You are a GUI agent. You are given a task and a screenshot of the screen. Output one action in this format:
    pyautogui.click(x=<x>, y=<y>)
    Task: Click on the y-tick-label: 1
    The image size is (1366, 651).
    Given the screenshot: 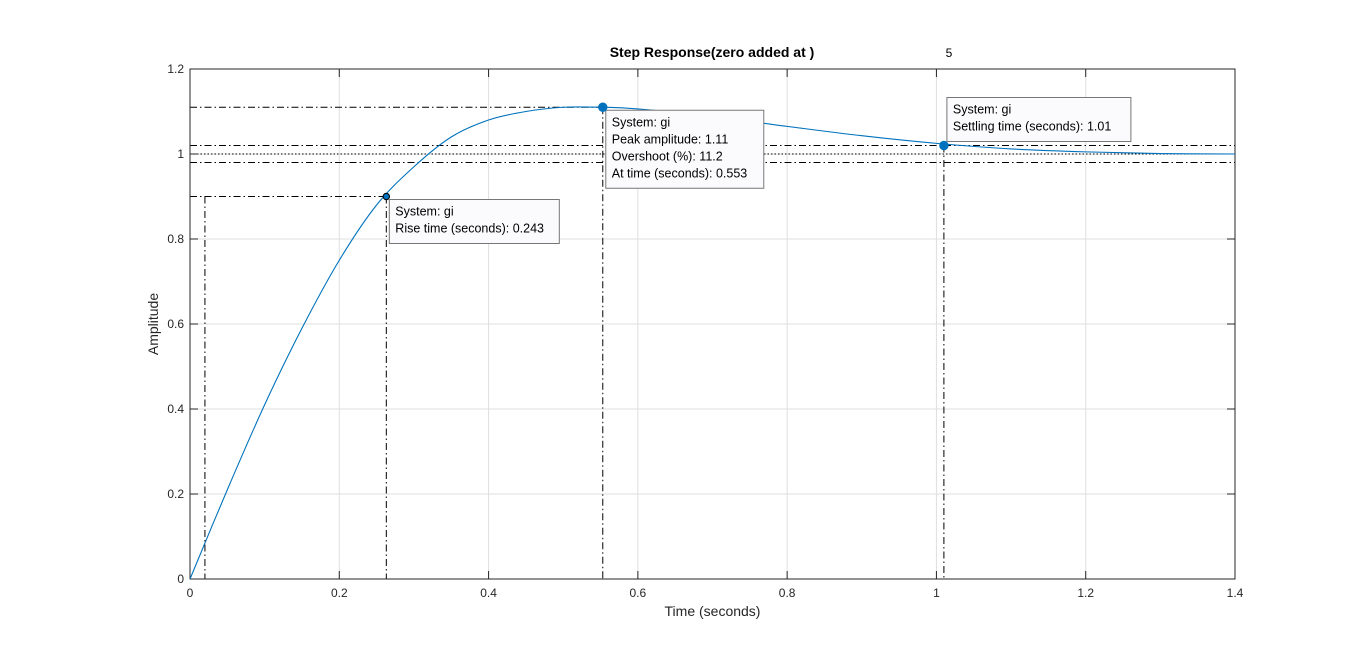 What is the action you would take?
    pyautogui.click(x=180, y=154)
    